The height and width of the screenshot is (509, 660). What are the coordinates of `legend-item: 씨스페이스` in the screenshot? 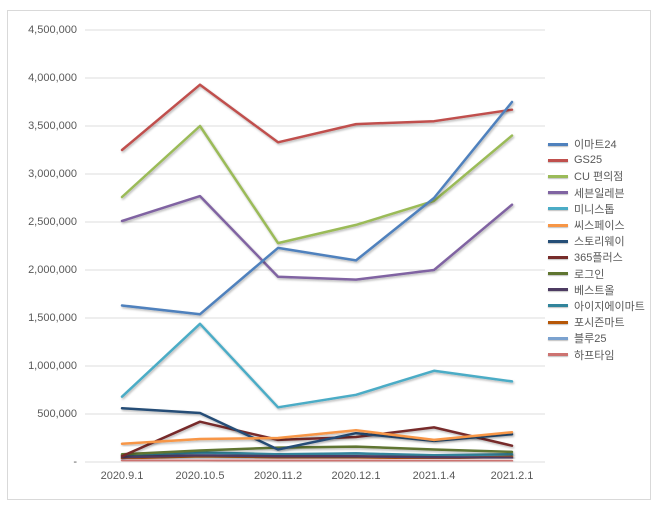 It's located at (596, 225).